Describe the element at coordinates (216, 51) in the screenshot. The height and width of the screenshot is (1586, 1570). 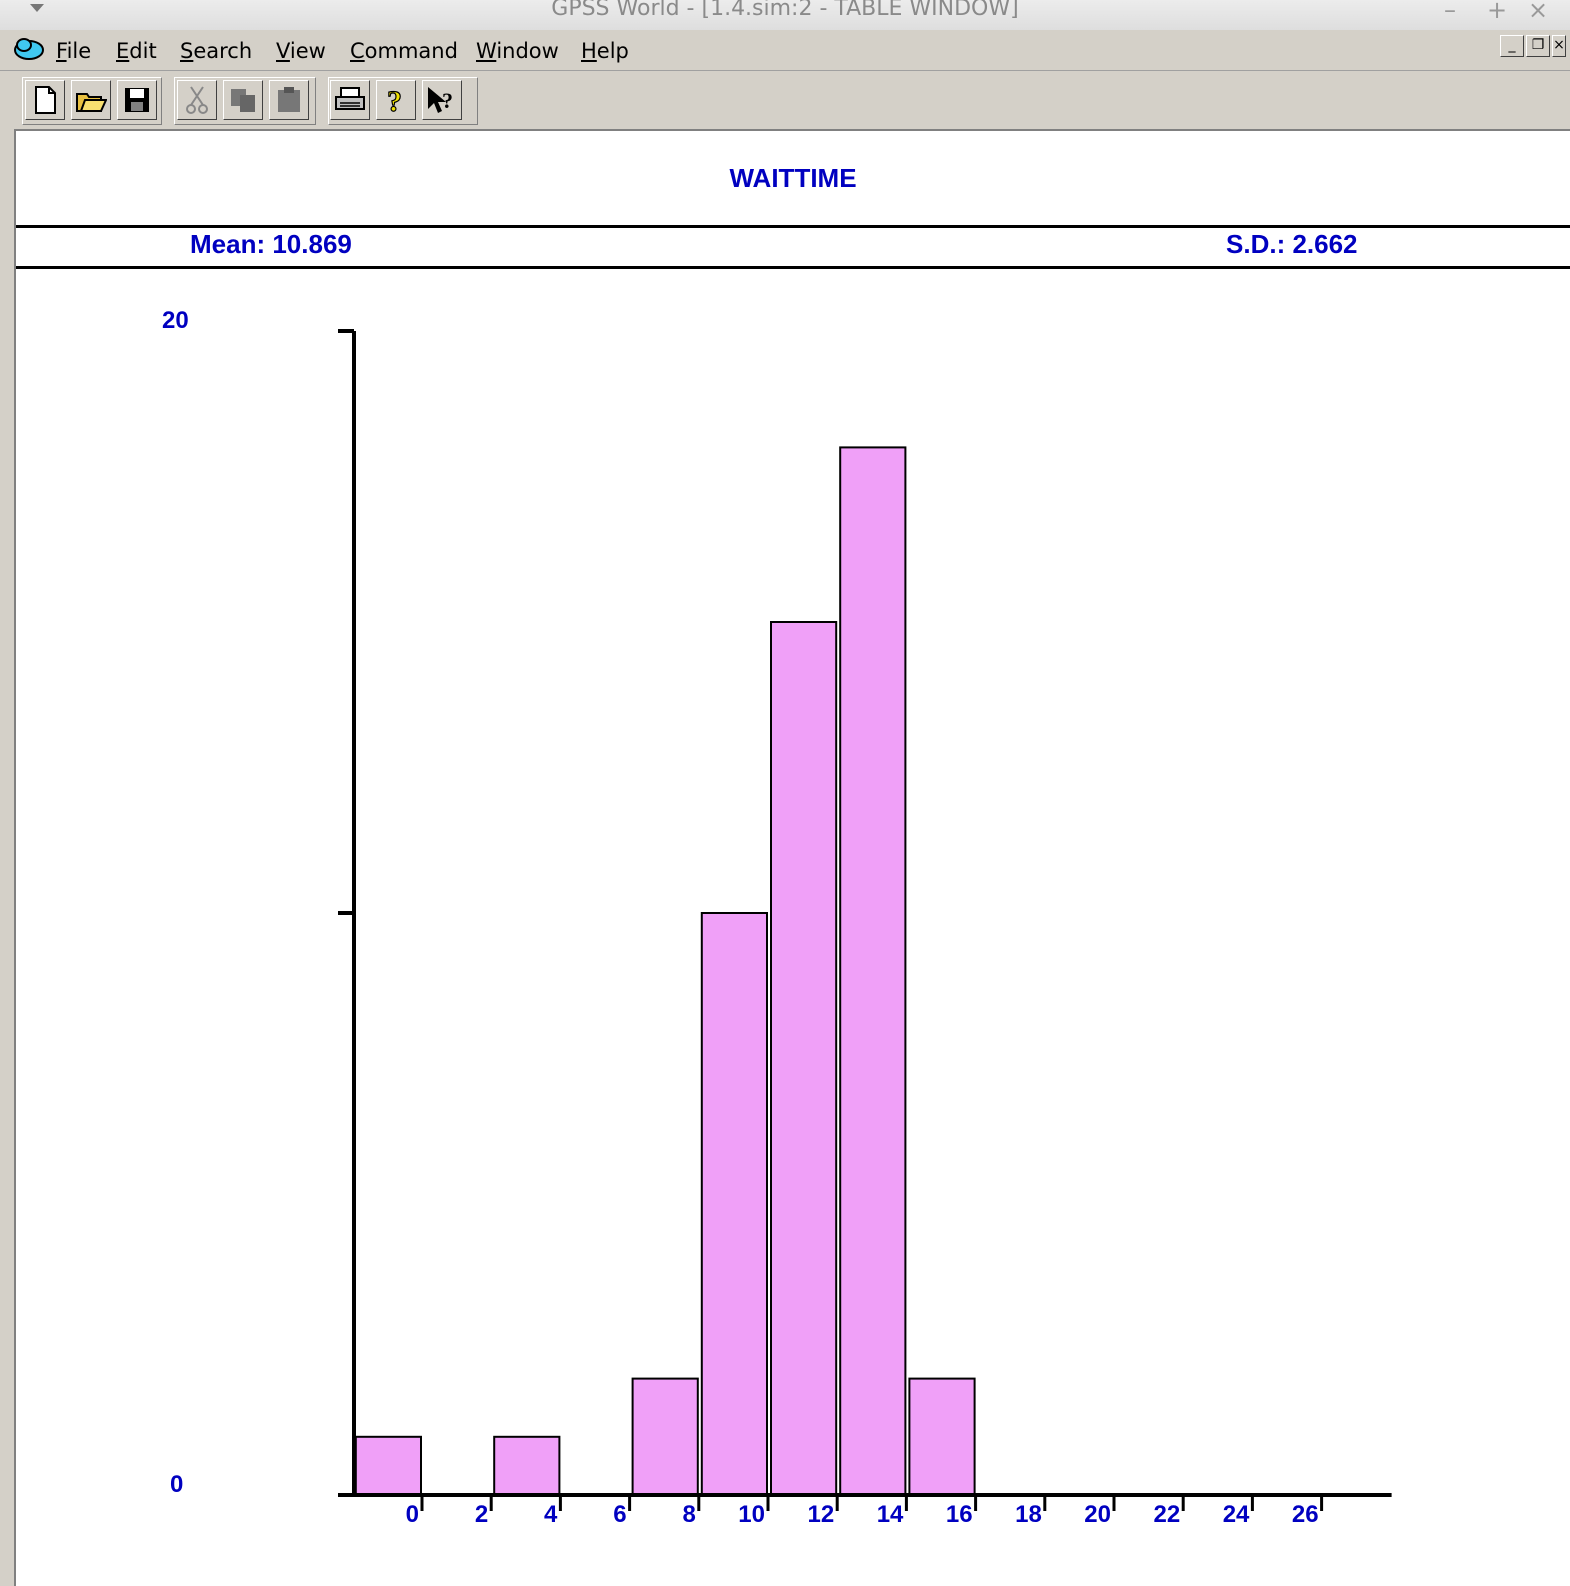
I see `menu-search: Search` at that location.